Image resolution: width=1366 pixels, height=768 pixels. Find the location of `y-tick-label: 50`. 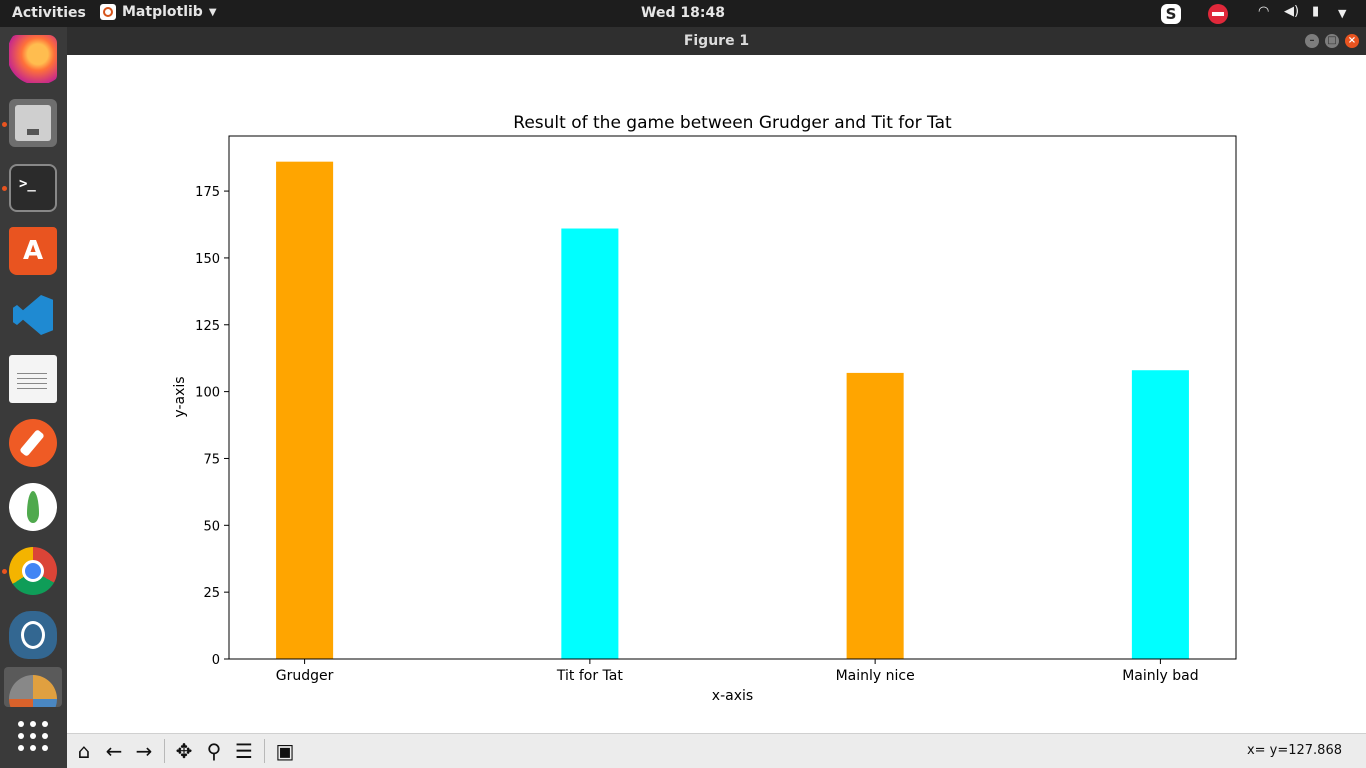

y-tick-label: 50 is located at coordinates (211, 526).